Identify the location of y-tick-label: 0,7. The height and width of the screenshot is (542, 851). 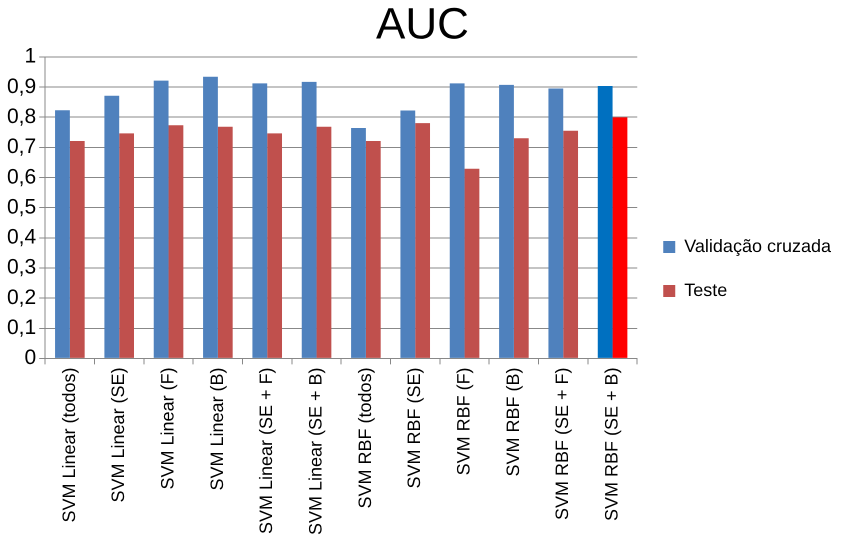
(21, 146).